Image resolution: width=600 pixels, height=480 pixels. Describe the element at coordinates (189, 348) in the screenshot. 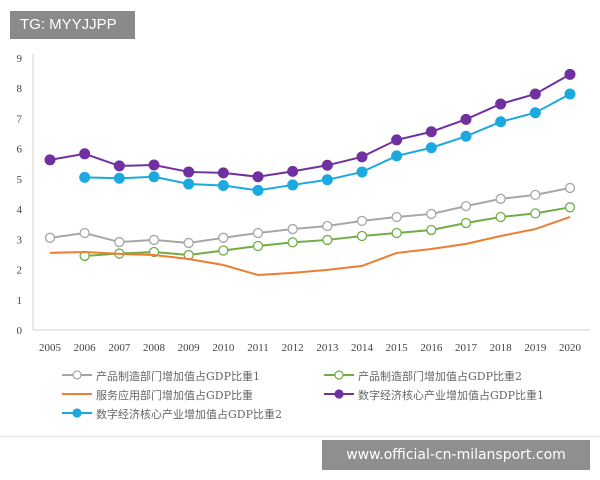

I see `x-tick-label: 2009` at that location.